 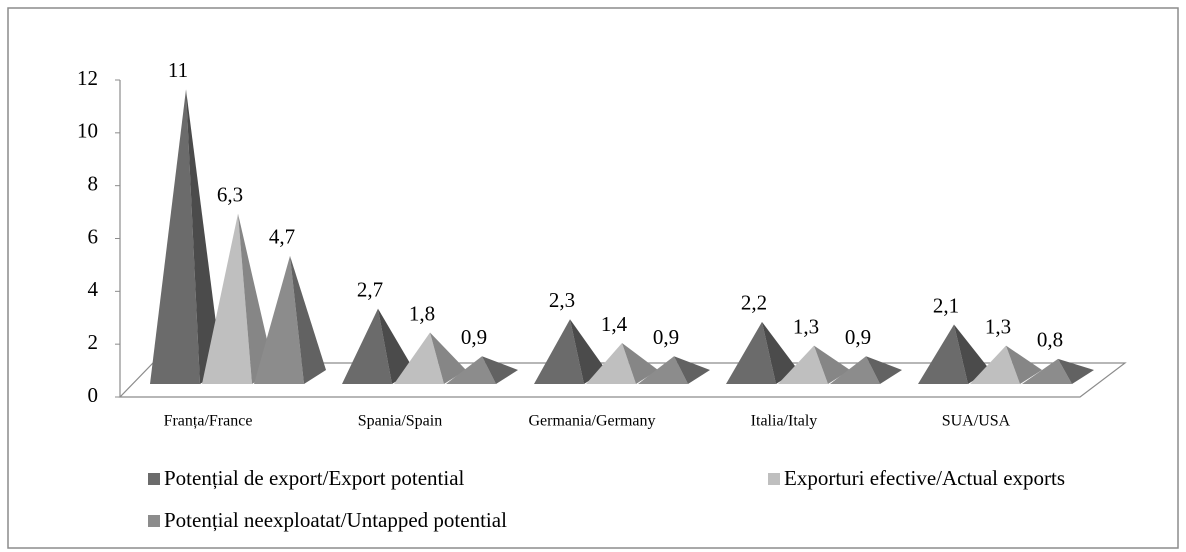 What do you see at coordinates (370, 289) in the screenshot?
I see `value-label: 2,7` at bounding box center [370, 289].